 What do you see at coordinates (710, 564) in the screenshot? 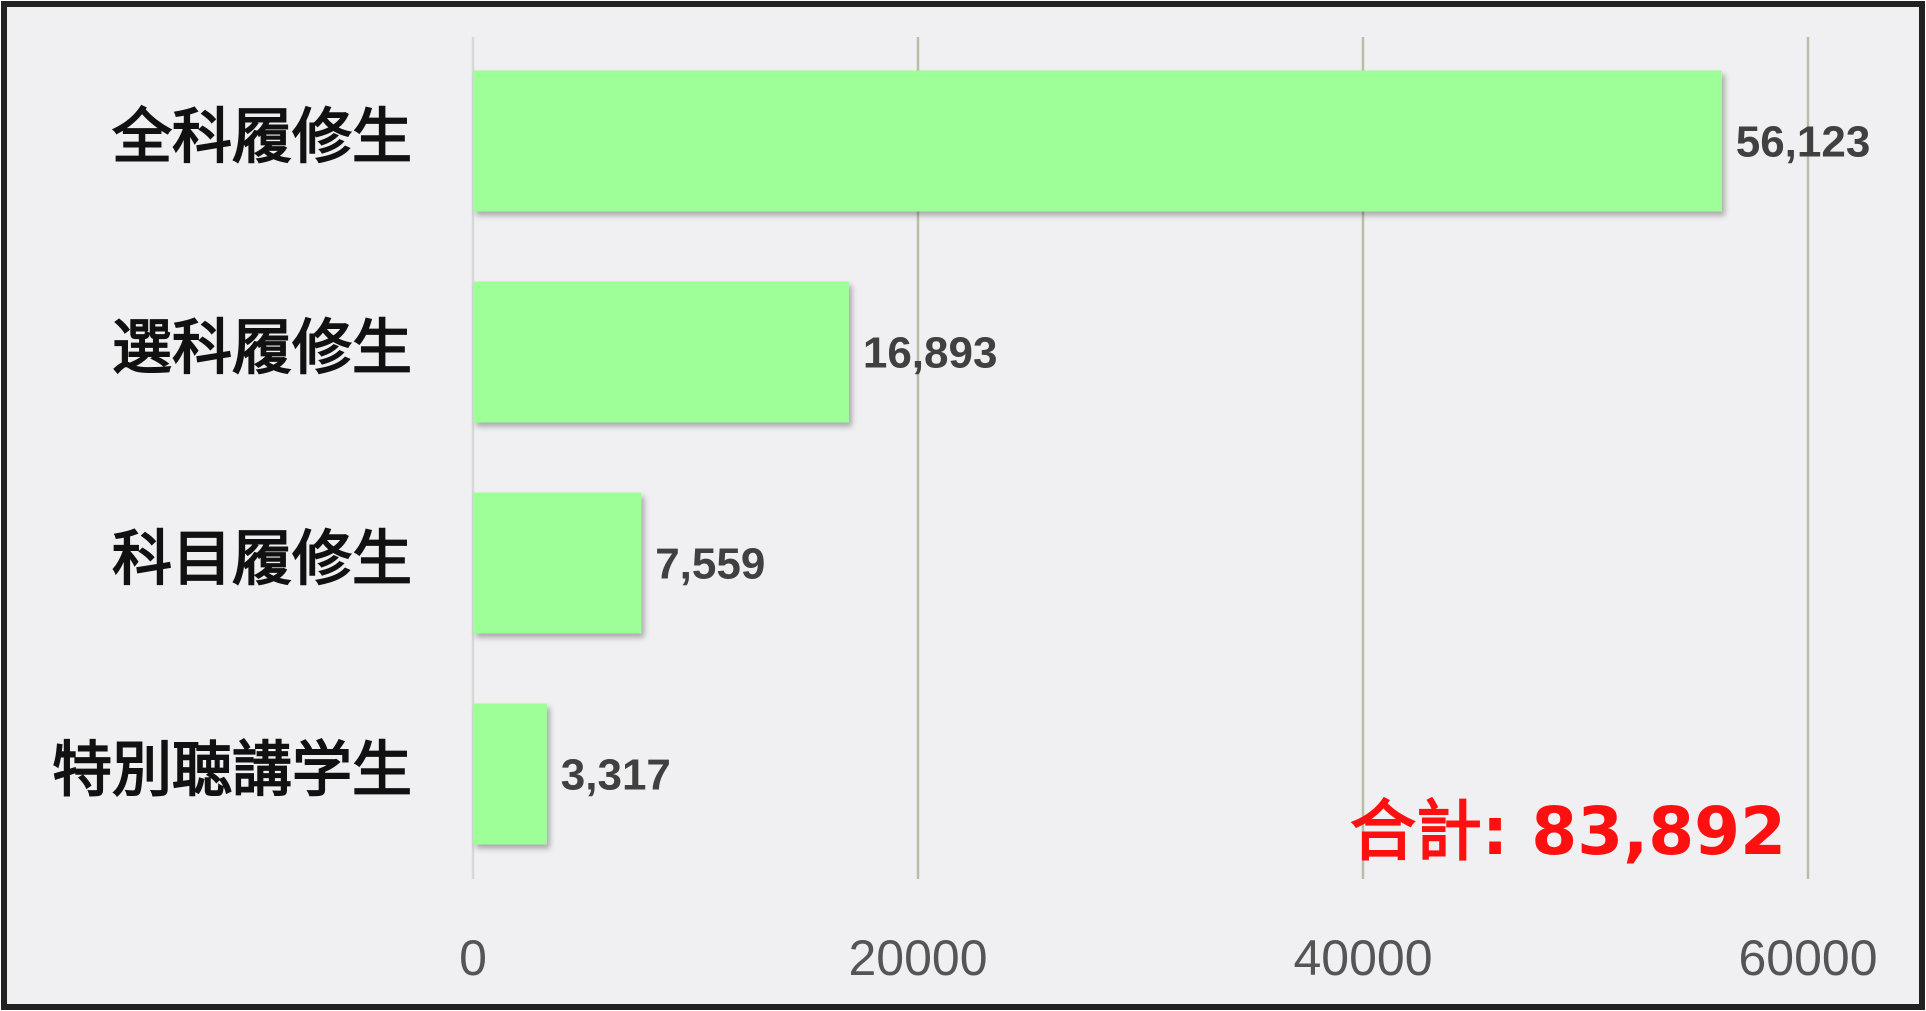
I see `value-label: 7,559` at bounding box center [710, 564].